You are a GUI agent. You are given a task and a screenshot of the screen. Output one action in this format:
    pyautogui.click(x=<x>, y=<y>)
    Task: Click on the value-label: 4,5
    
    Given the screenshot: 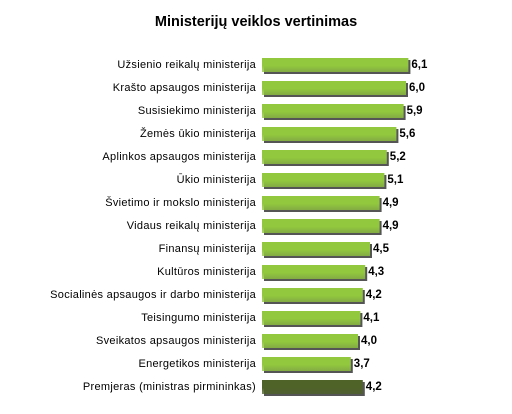 What is the action you would take?
    pyautogui.click(x=381, y=249)
    